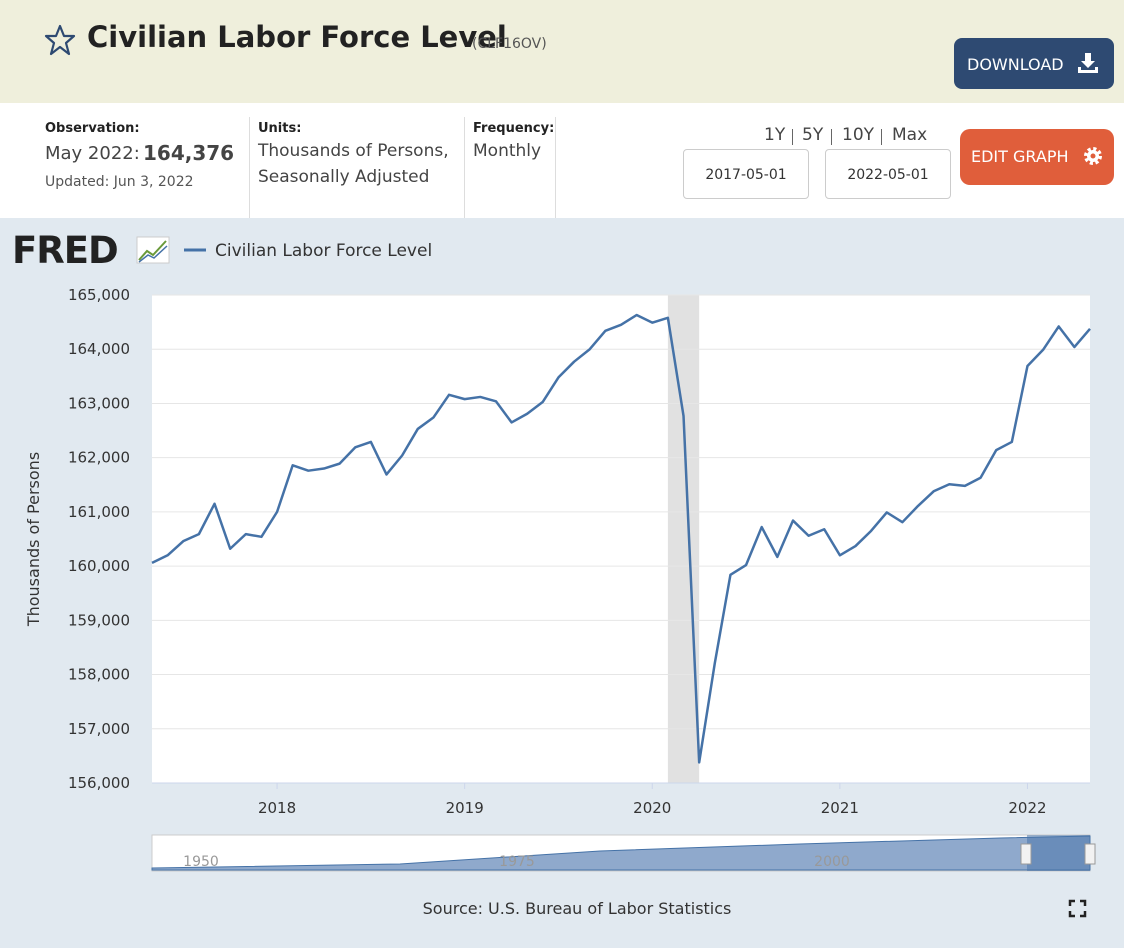 The width and height of the screenshot is (1124, 948). Describe the element at coordinates (280, 128) in the screenshot. I see `units-label: Units:` at that location.